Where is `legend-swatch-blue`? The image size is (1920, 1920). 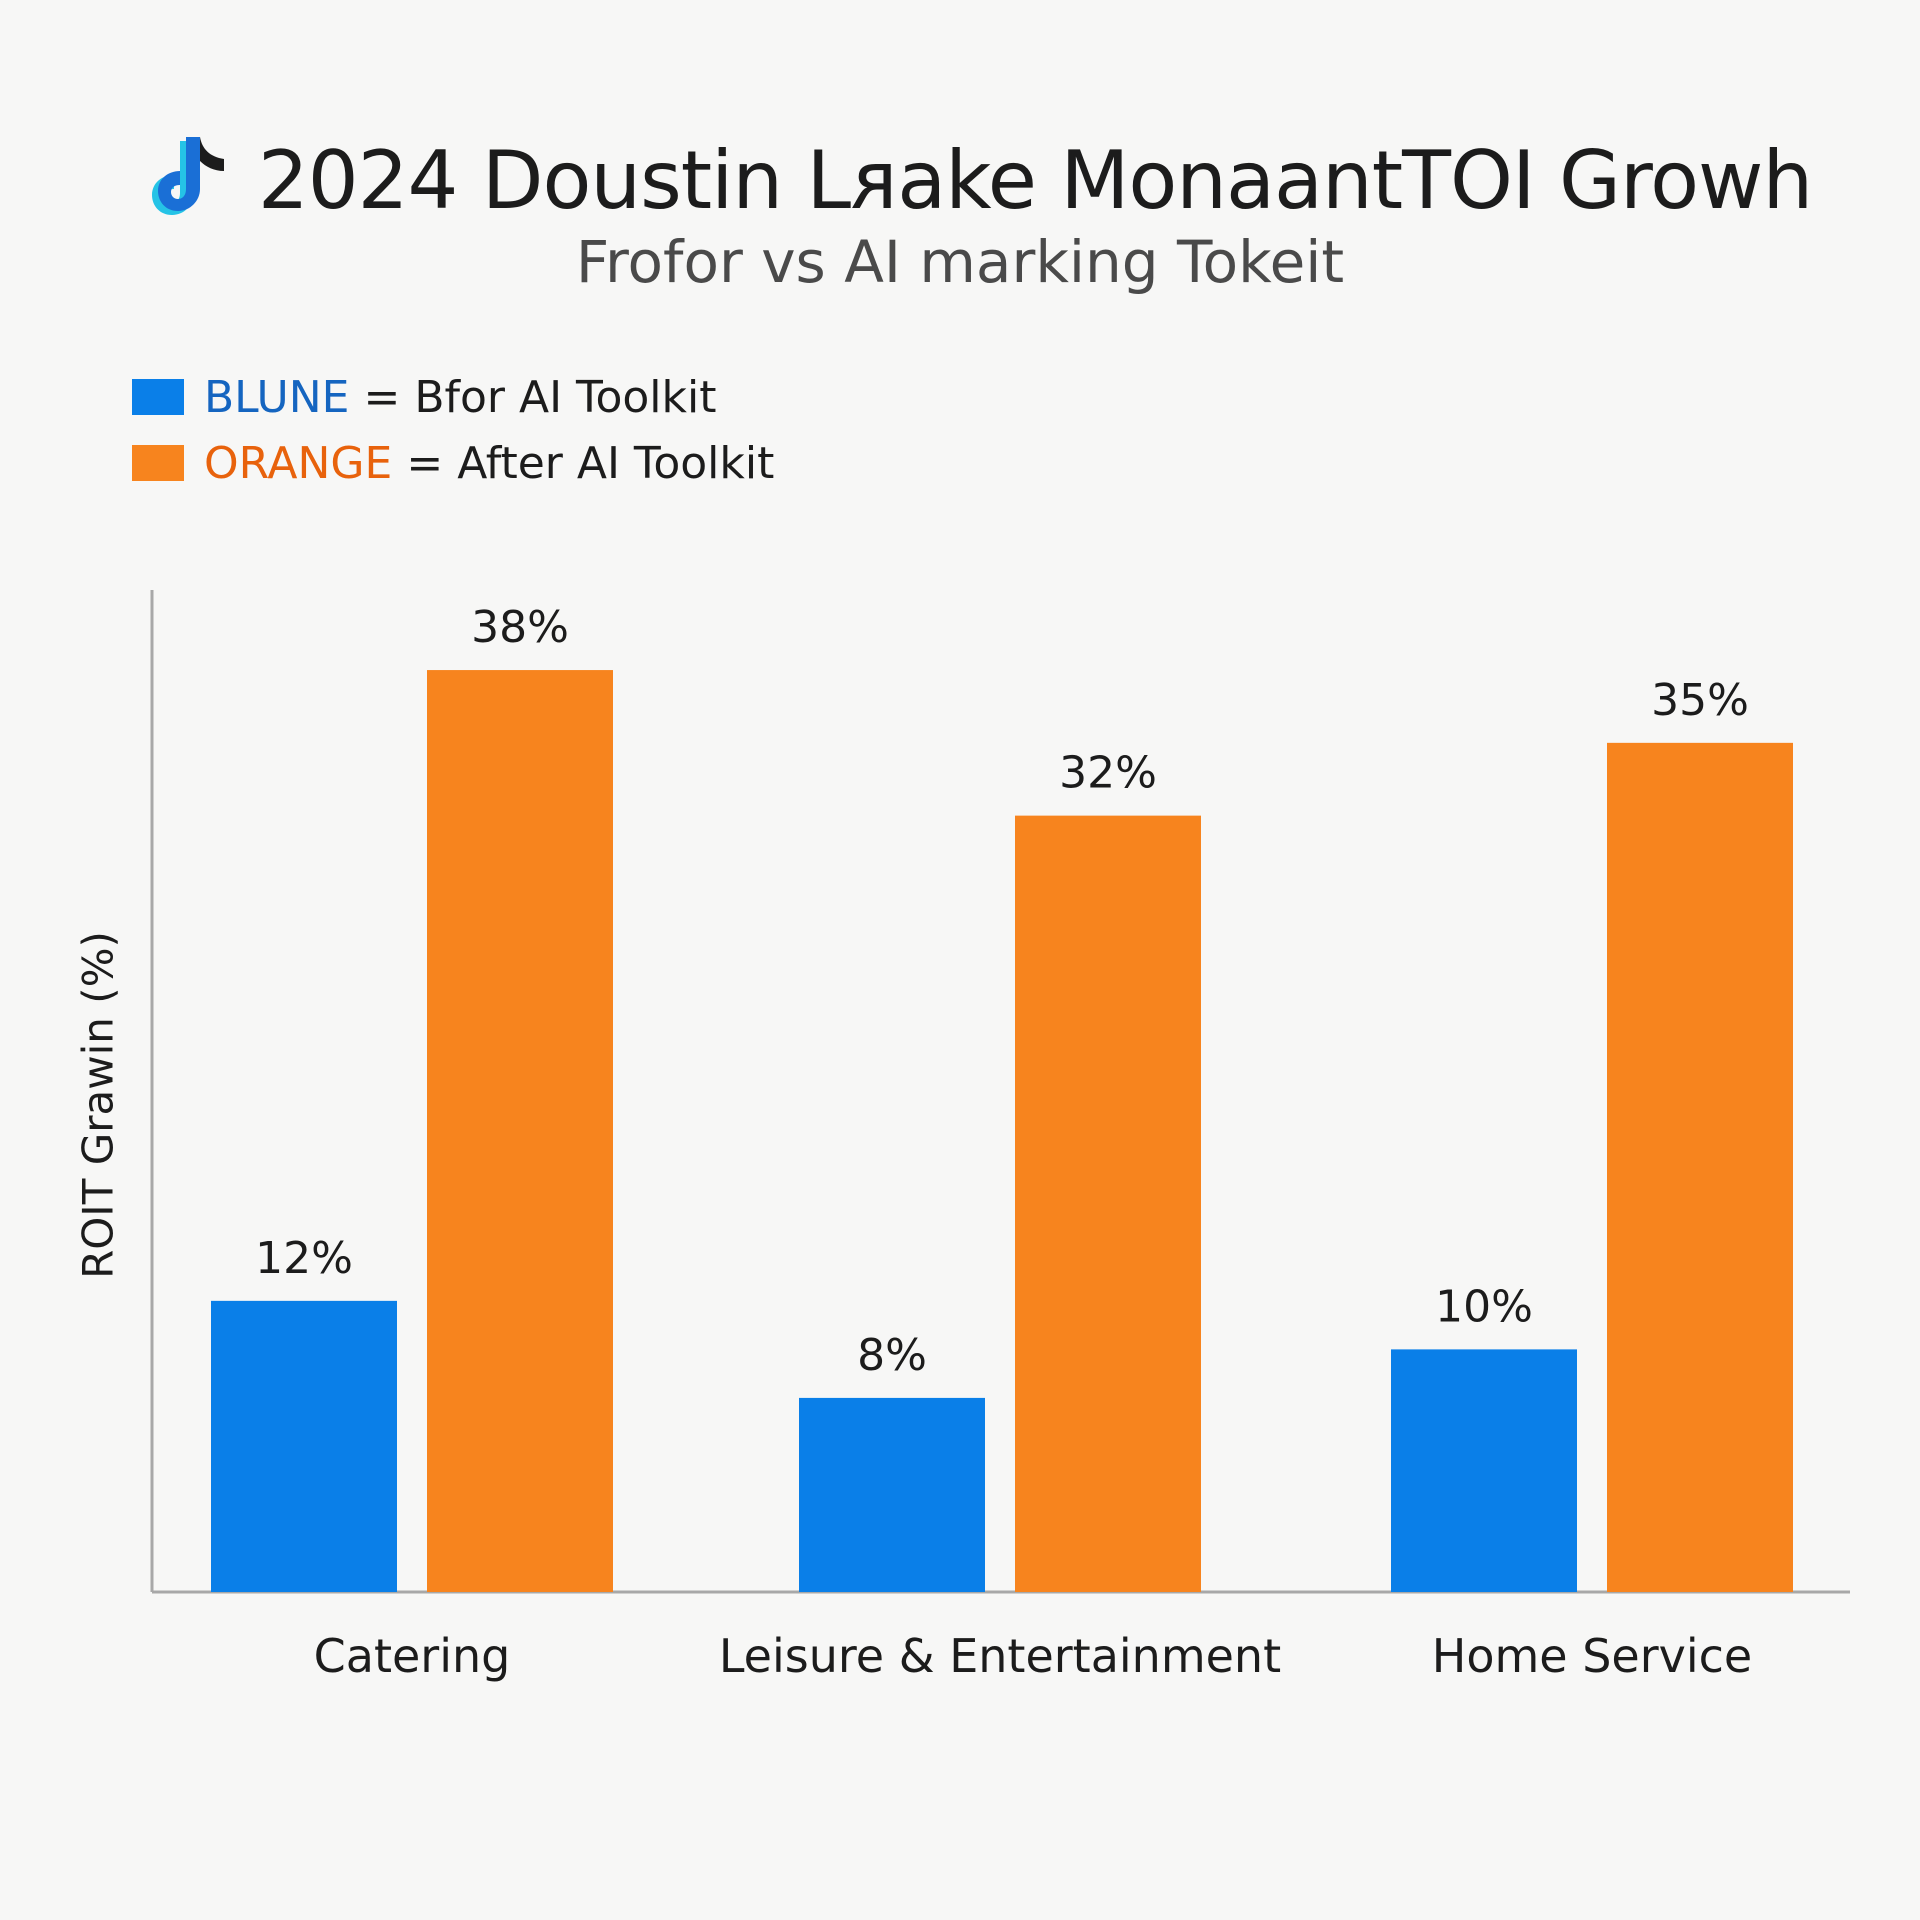
legend-swatch-blue is located at coordinates (158, 397).